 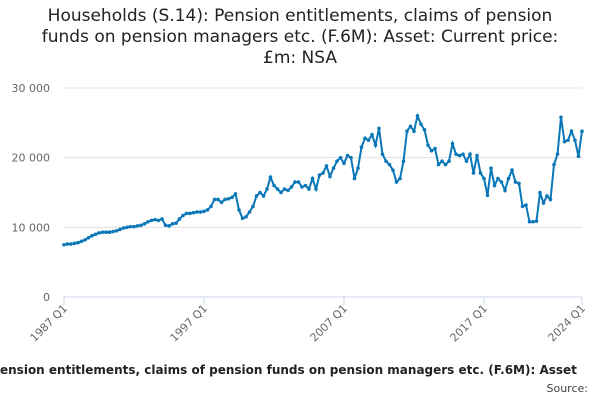 I want to click on x-tick-label: 1997 Q1, so click(x=189, y=323).